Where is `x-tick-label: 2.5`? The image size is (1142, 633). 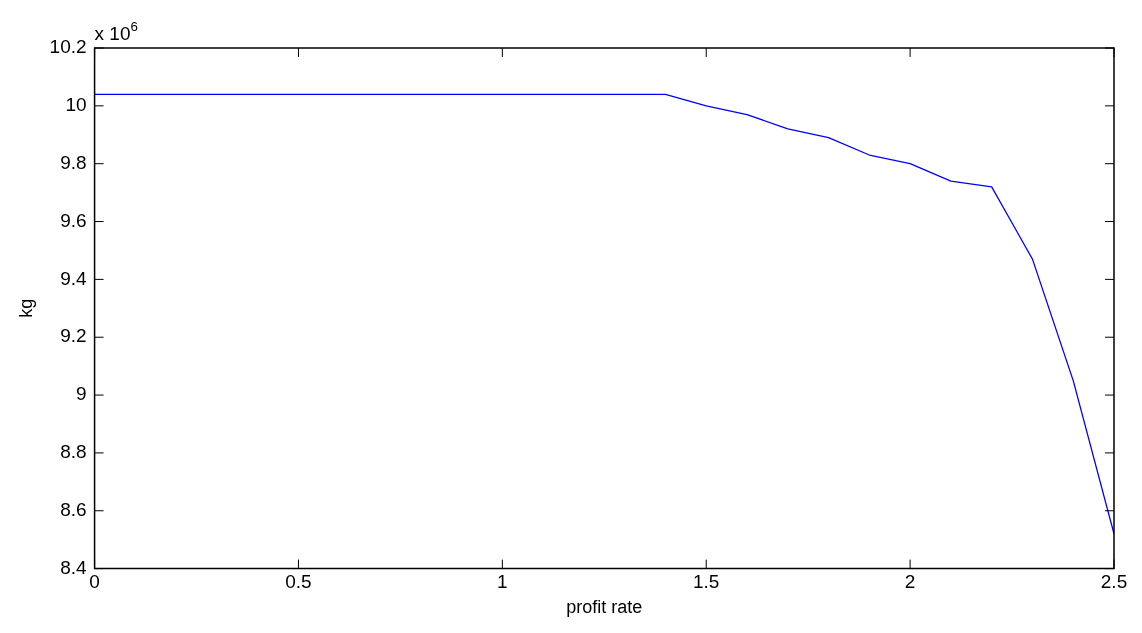
x-tick-label: 2.5 is located at coordinates (1114, 582).